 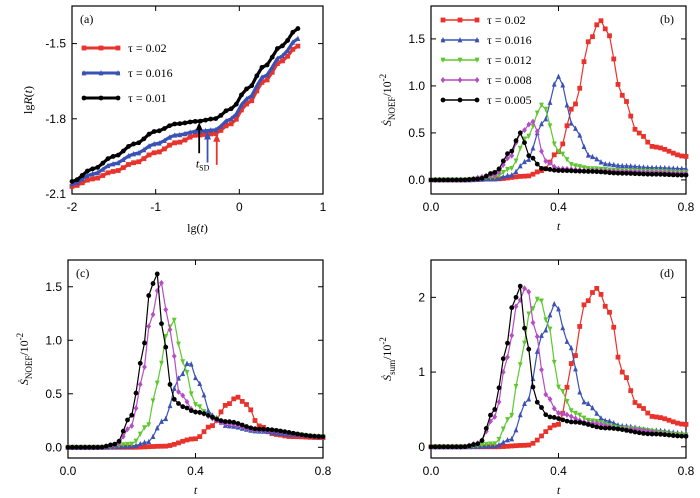 I want to click on x-tick-label: -2, so click(x=72, y=207).